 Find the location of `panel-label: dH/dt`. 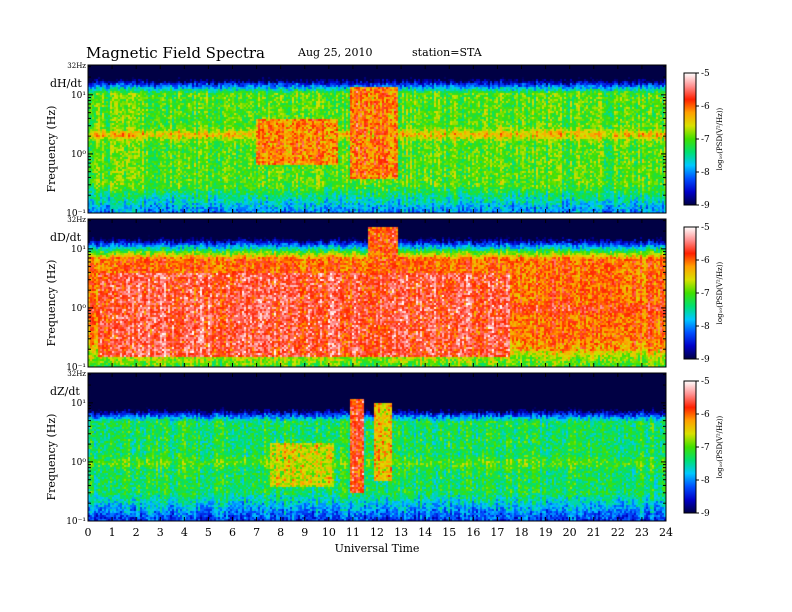

panel-label: dH/dt is located at coordinates (66, 83).